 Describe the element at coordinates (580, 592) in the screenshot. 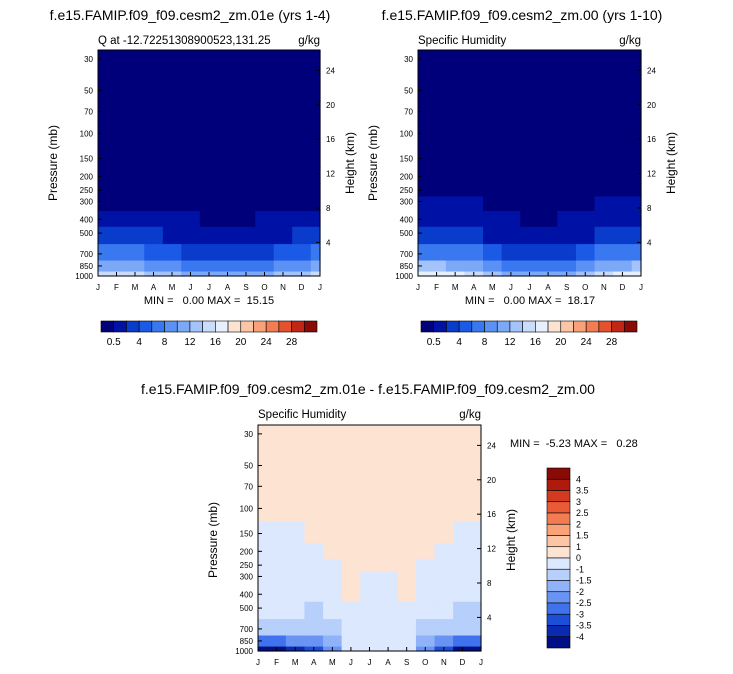

I see `colorbar-label: -2` at that location.